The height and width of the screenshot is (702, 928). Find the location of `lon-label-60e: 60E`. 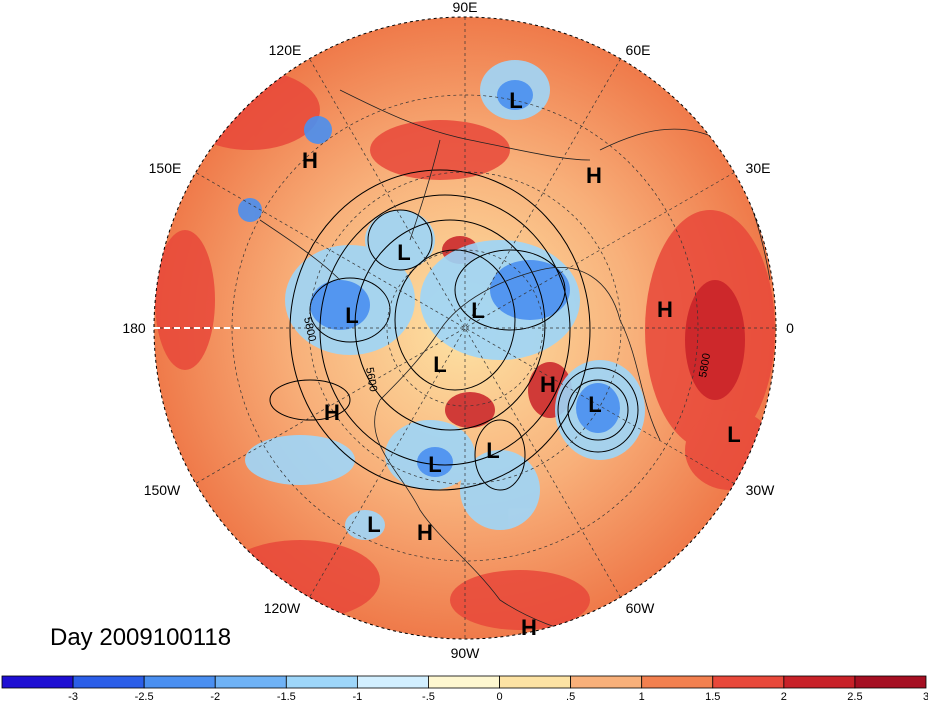

lon-label-60e: 60E is located at coordinates (638, 50).